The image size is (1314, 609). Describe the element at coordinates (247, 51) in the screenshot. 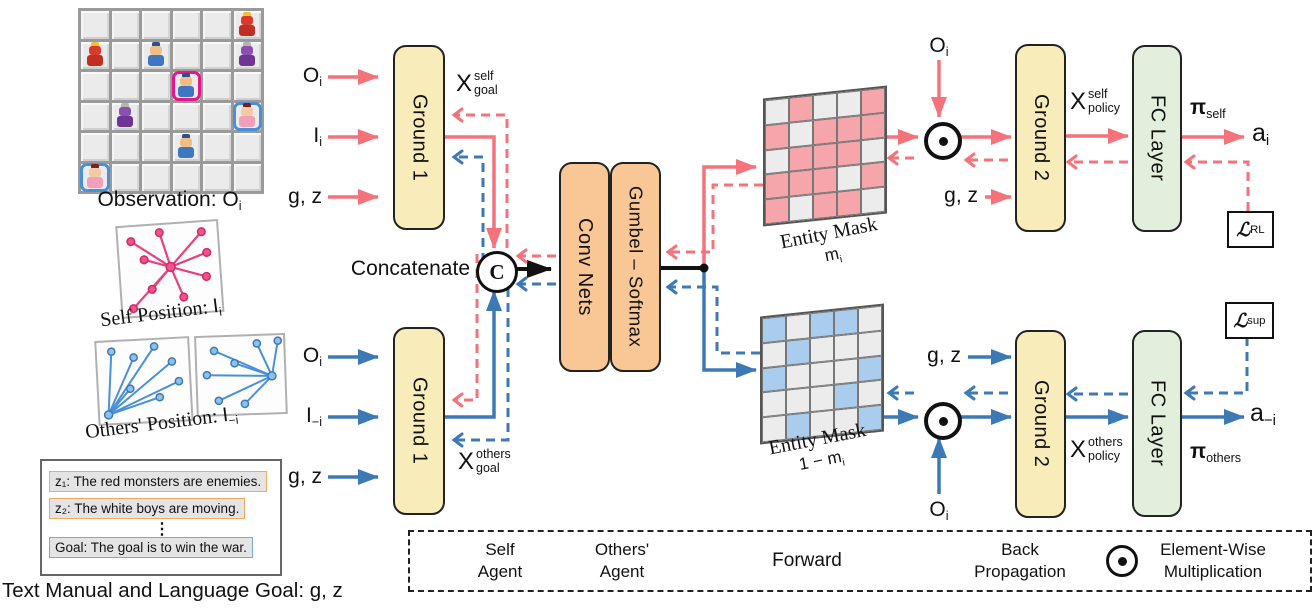

I see `purple-monster-head` at that location.